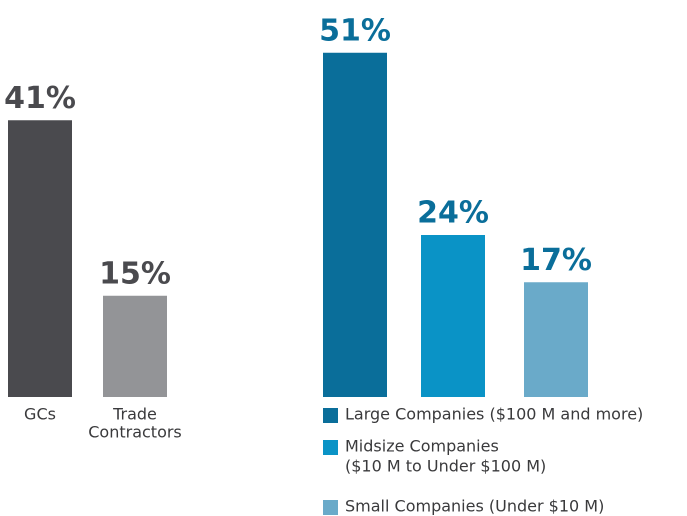 This screenshot has width=687, height=516. What do you see at coordinates (135, 273) in the screenshot?
I see `value-label: 15%` at bounding box center [135, 273].